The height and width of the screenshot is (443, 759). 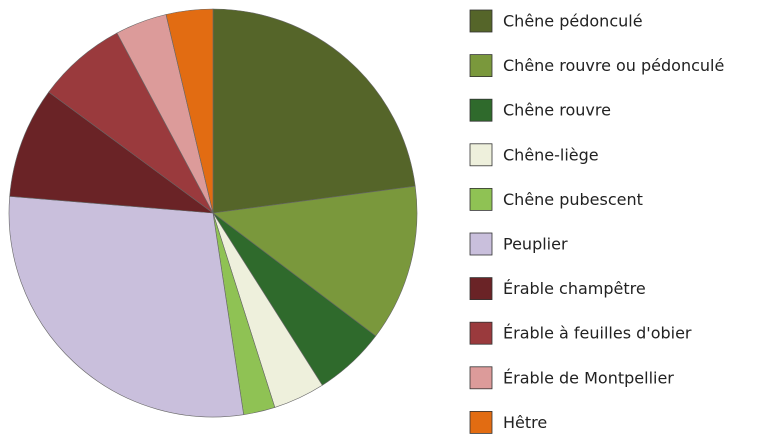 I want to click on legend-label: Chêne rouvre, so click(x=557, y=110).